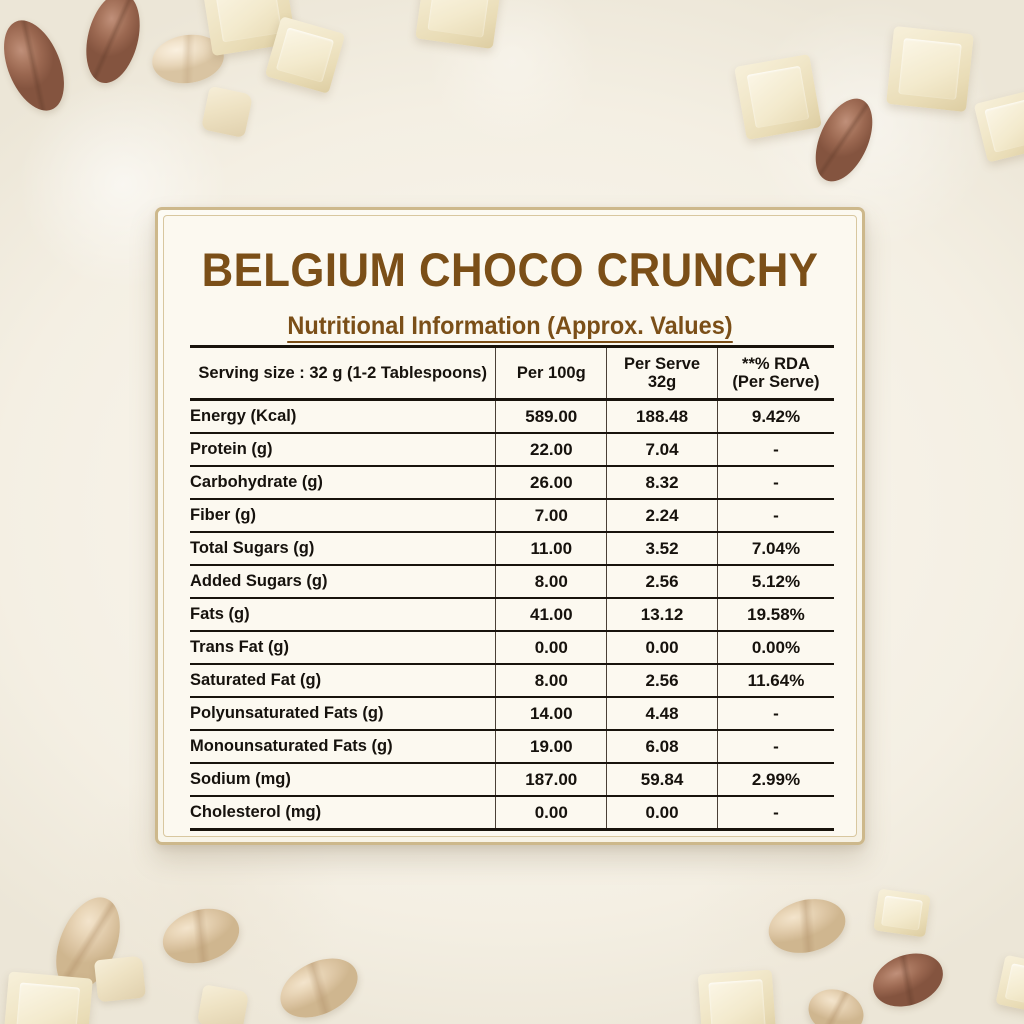 The image size is (1024, 1024). I want to click on value-rda: 2.99%, so click(775, 780).